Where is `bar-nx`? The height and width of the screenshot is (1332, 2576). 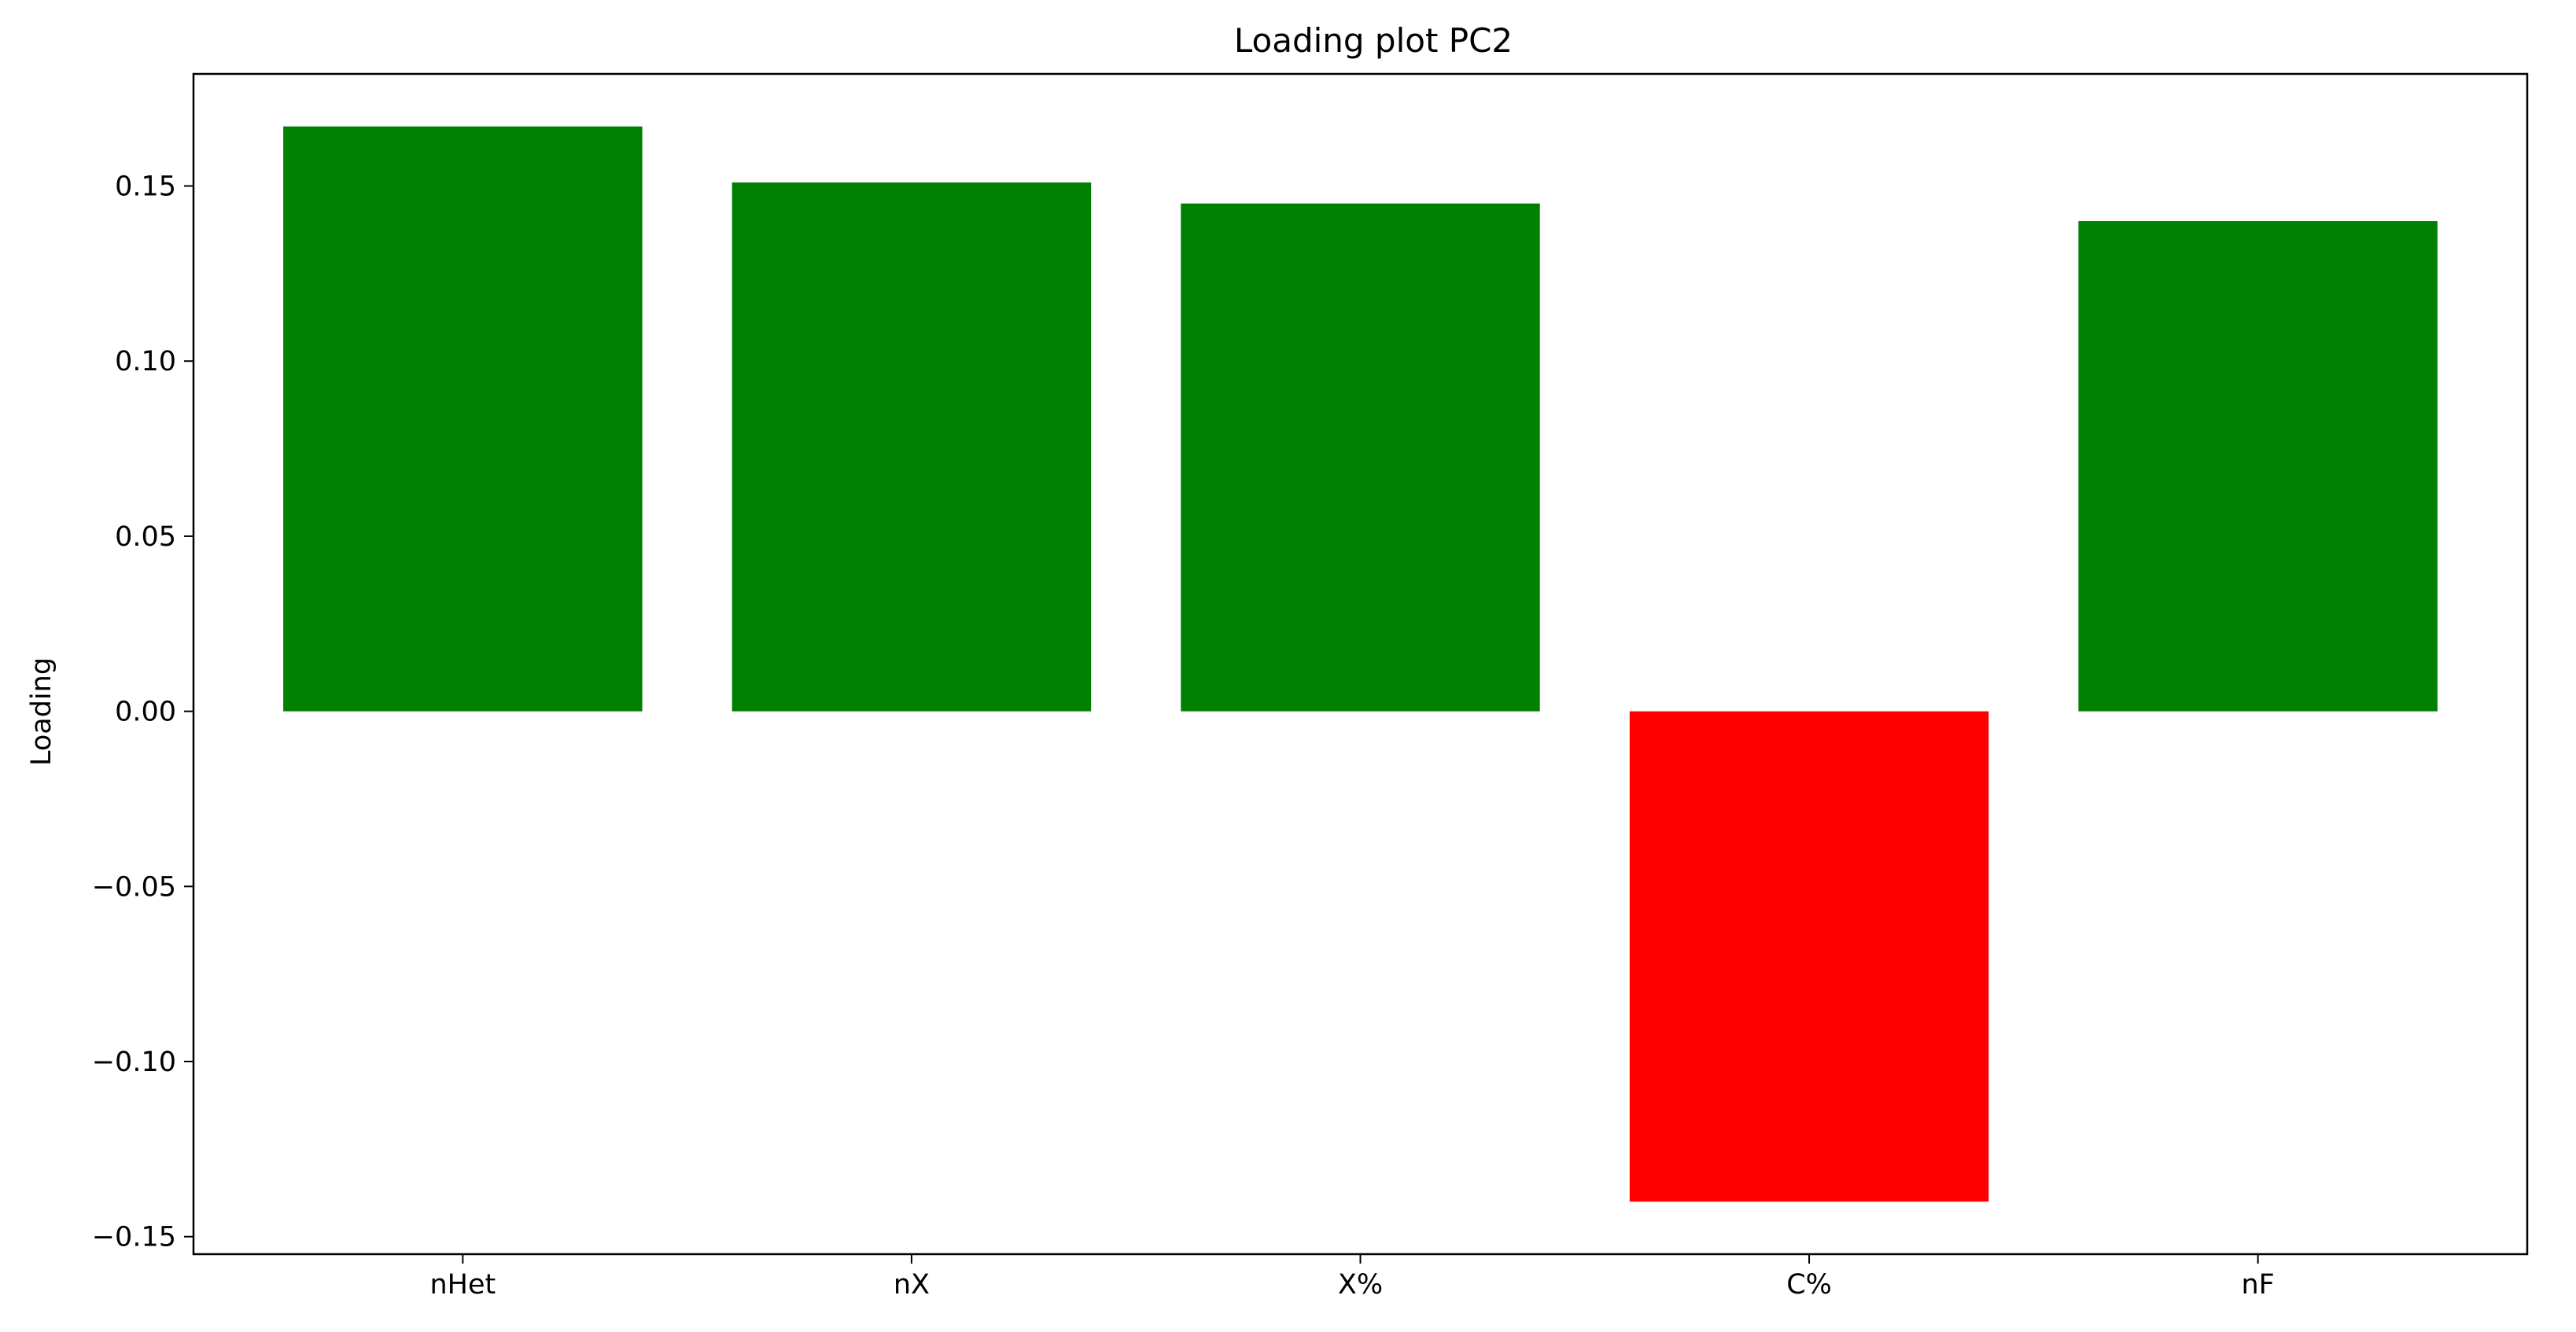 bar-nx is located at coordinates (912, 447).